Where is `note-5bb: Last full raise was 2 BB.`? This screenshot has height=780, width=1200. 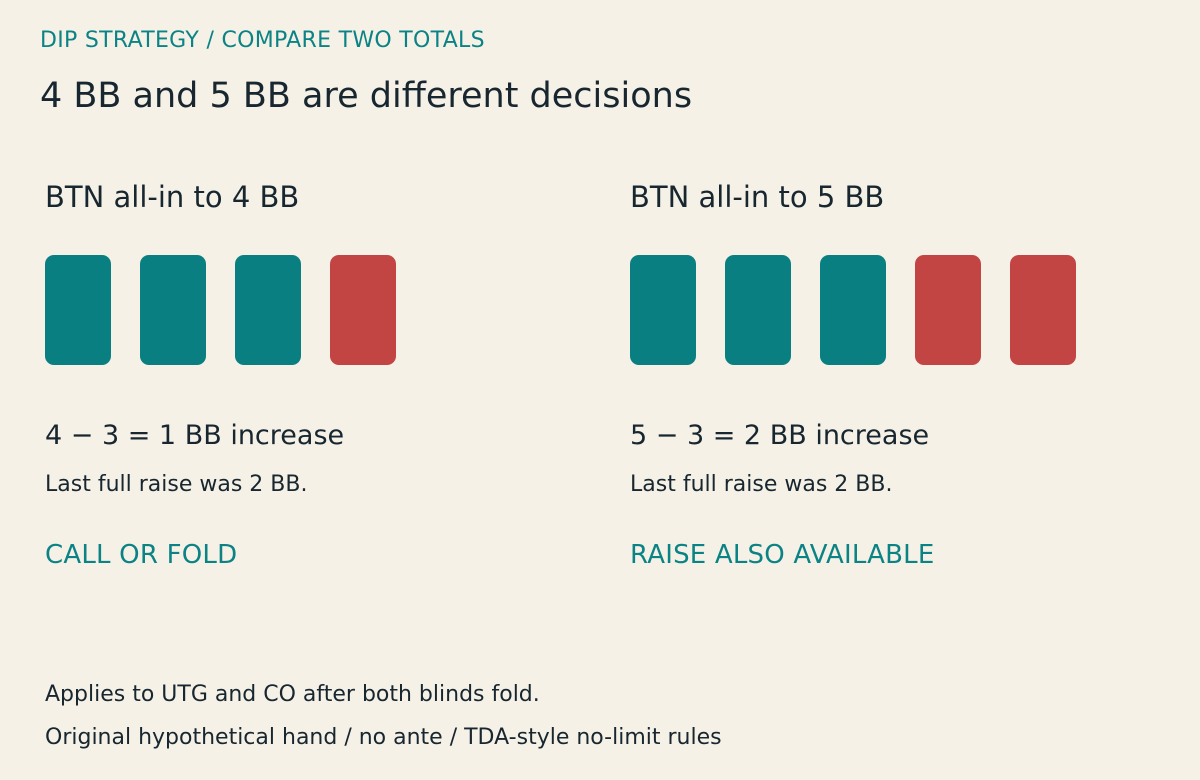
note-5bb: Last full raise was 2 BB. is located at coordinates (761, 484).